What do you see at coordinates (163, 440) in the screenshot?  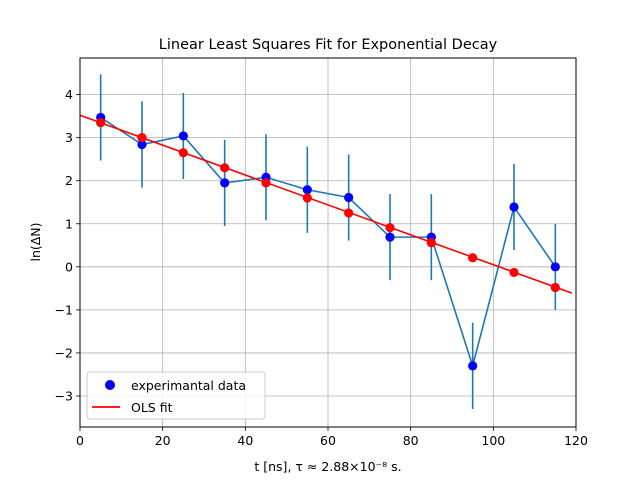 I see `x-tick-label: 20` at bounding box center [163, 440].